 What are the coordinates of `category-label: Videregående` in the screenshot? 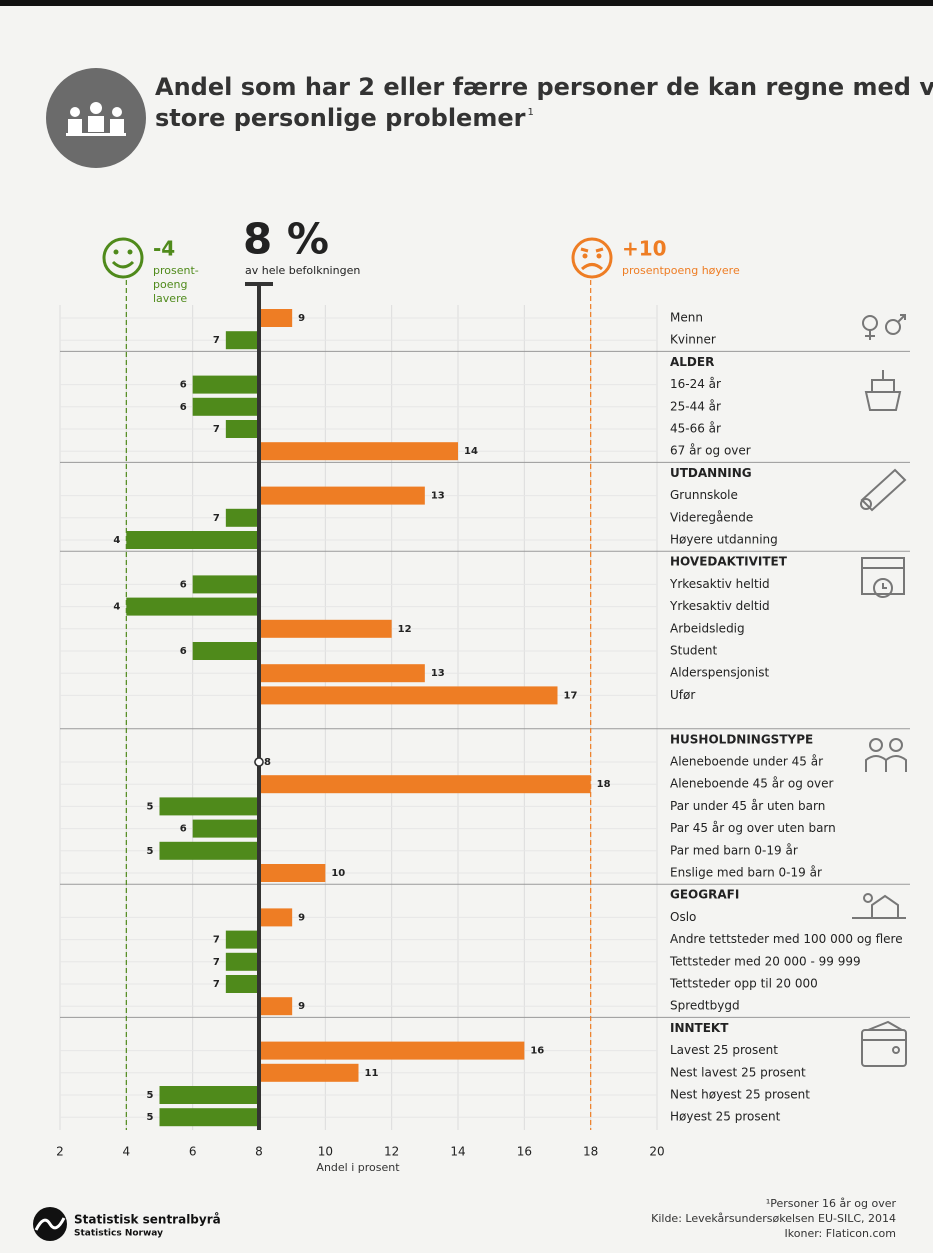 It's located at (711, 517).